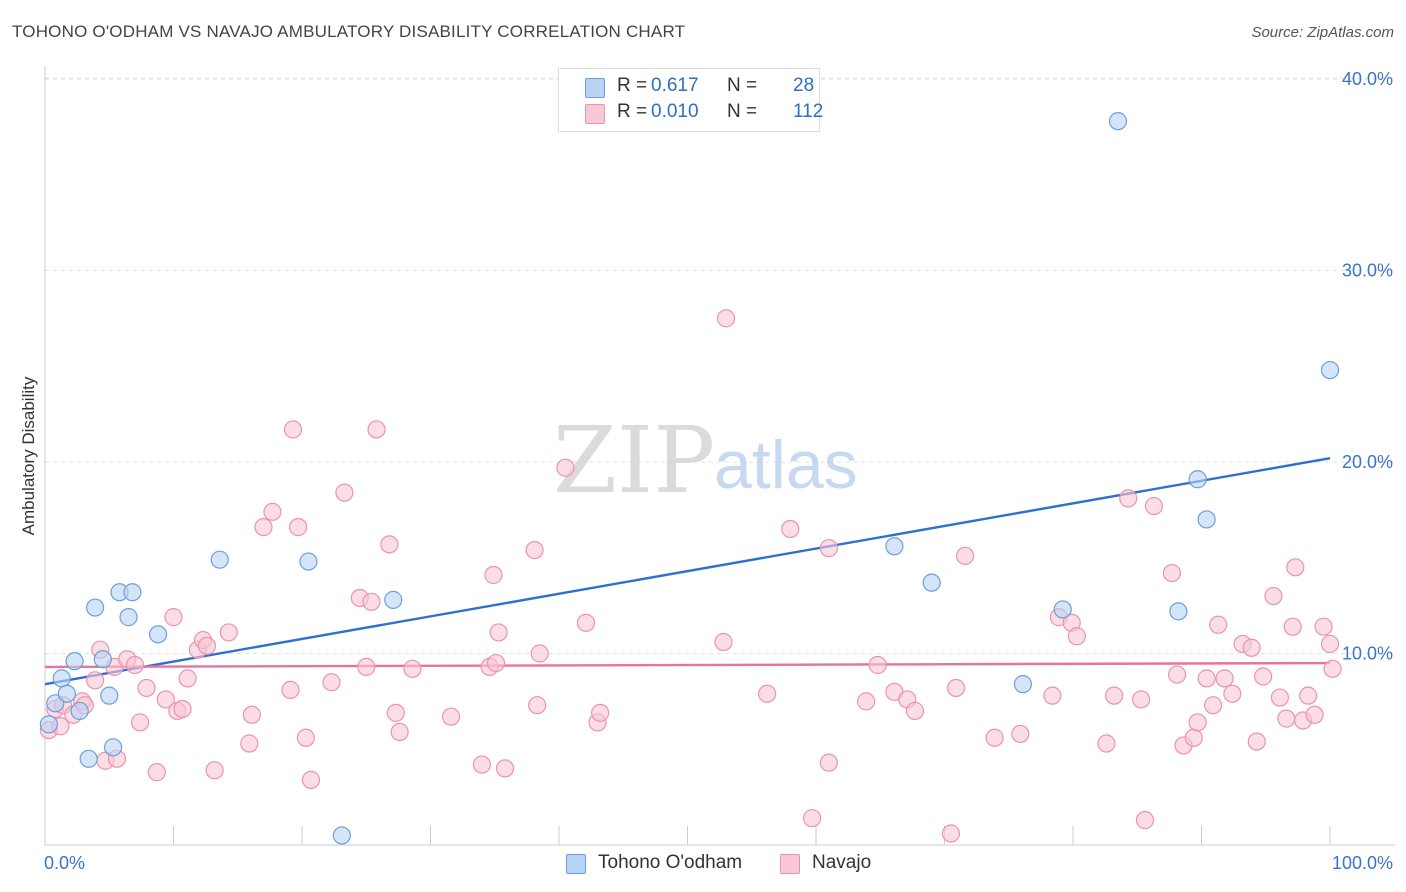  Describe the element at coordinates (687, 665) in the screenshot. I see `navajo-trend-line` at that location.